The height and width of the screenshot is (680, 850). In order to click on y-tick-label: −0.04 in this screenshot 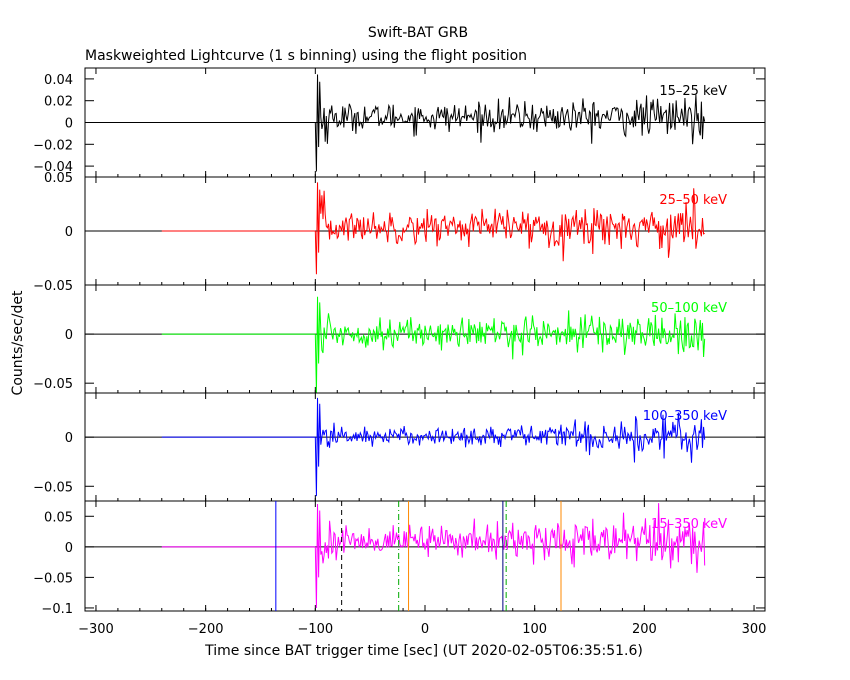, I will do `click(53, 167)`.